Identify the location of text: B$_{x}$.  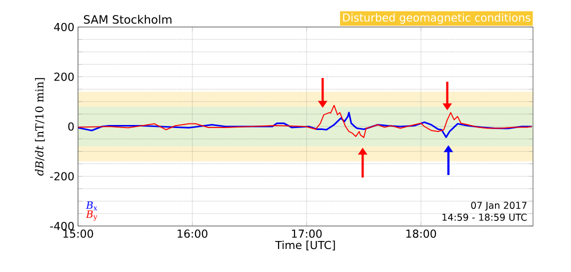
(92, 206).